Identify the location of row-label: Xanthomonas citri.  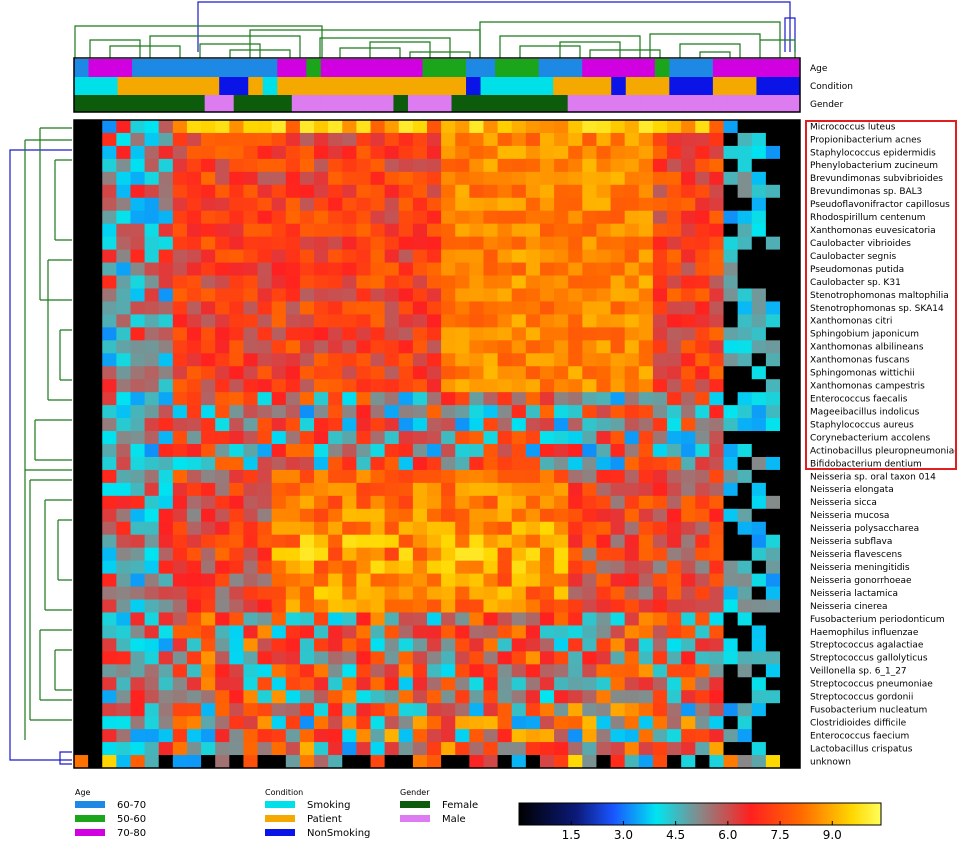
(851, 322).